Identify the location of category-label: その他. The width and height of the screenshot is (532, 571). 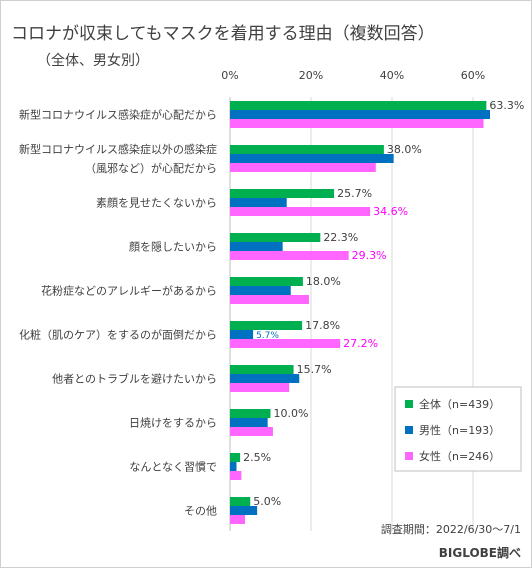
(200, 511).